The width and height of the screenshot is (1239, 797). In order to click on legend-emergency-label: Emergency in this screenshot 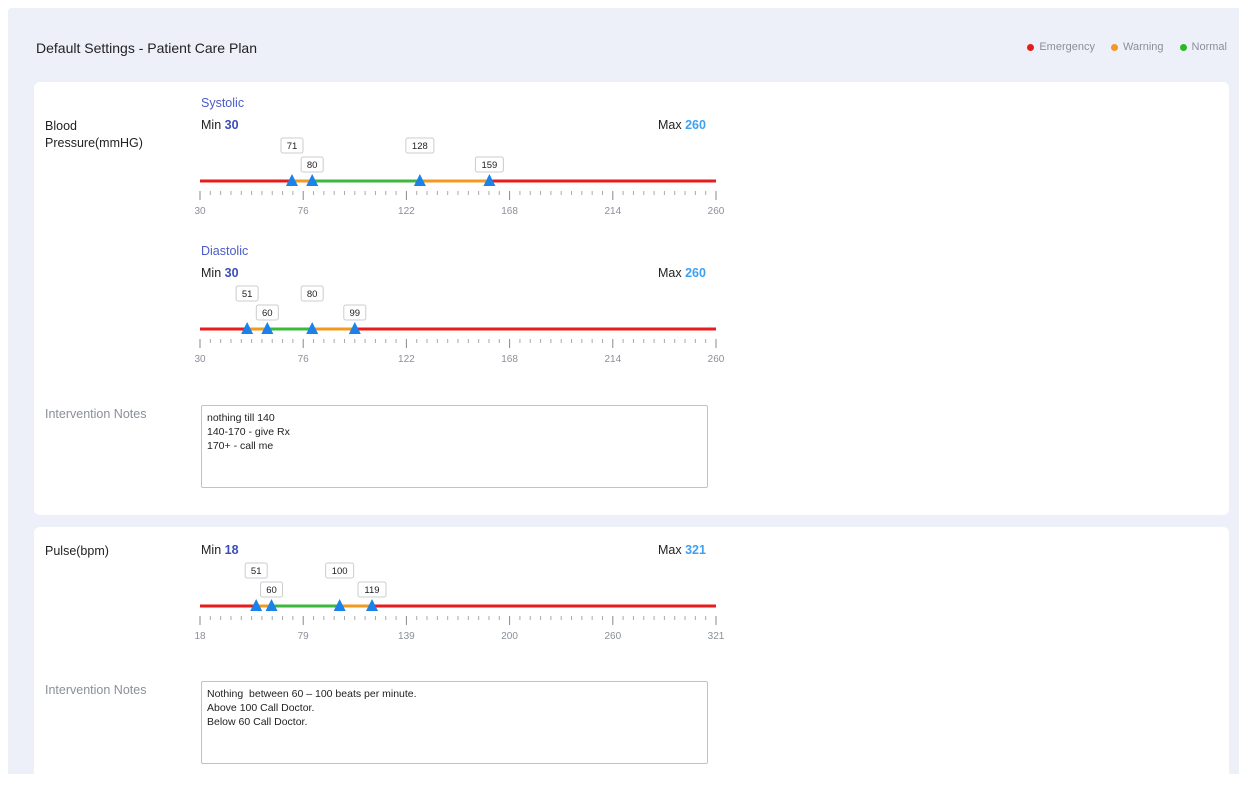, I will do `click(1067, 47)`.